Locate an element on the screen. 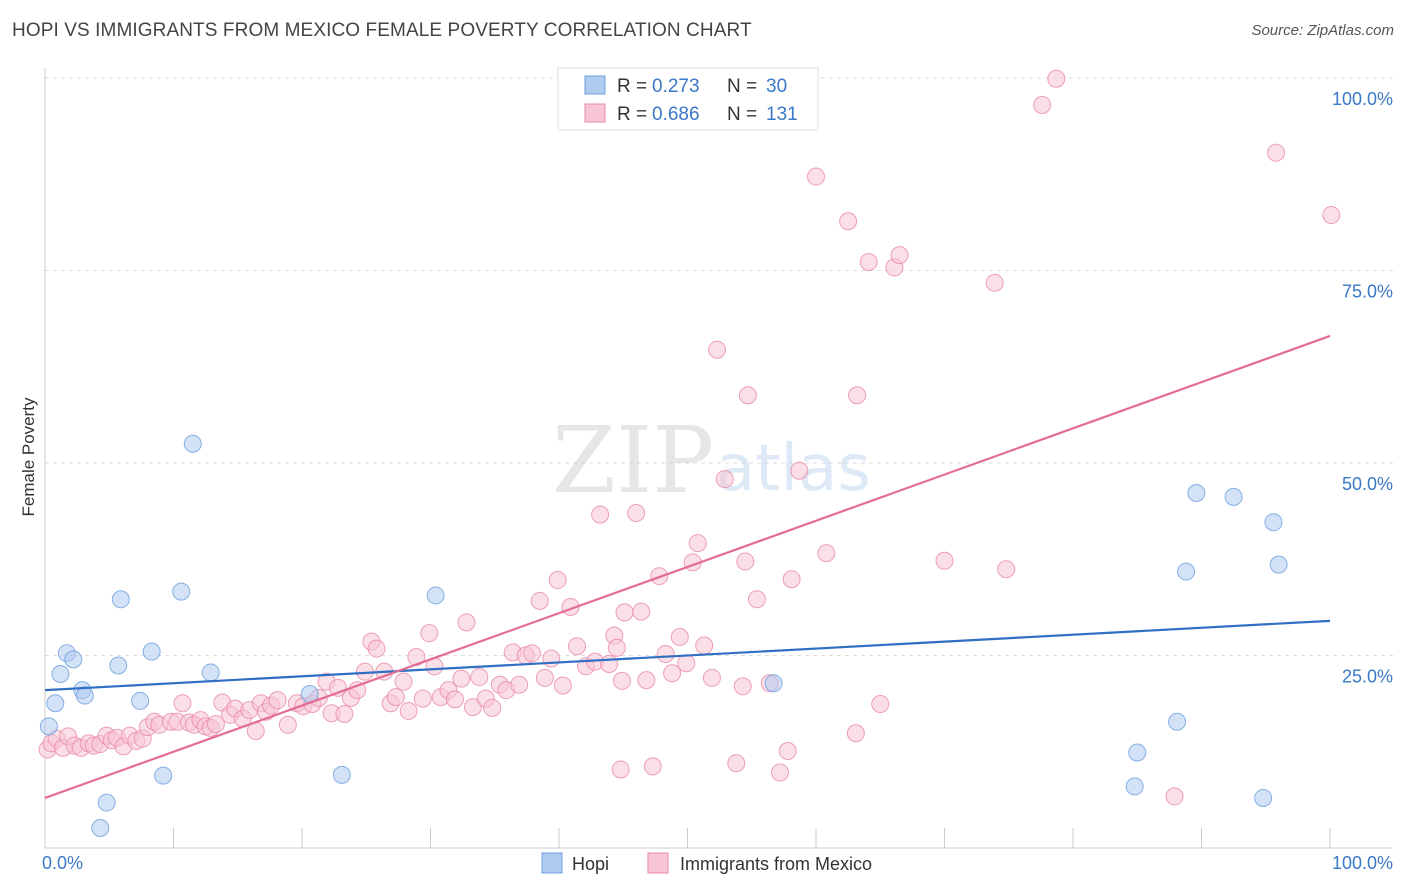 The width and height of the screenshot is (1406, 892). series-legend-swatch-mexico is located at coordinates (658, 863).